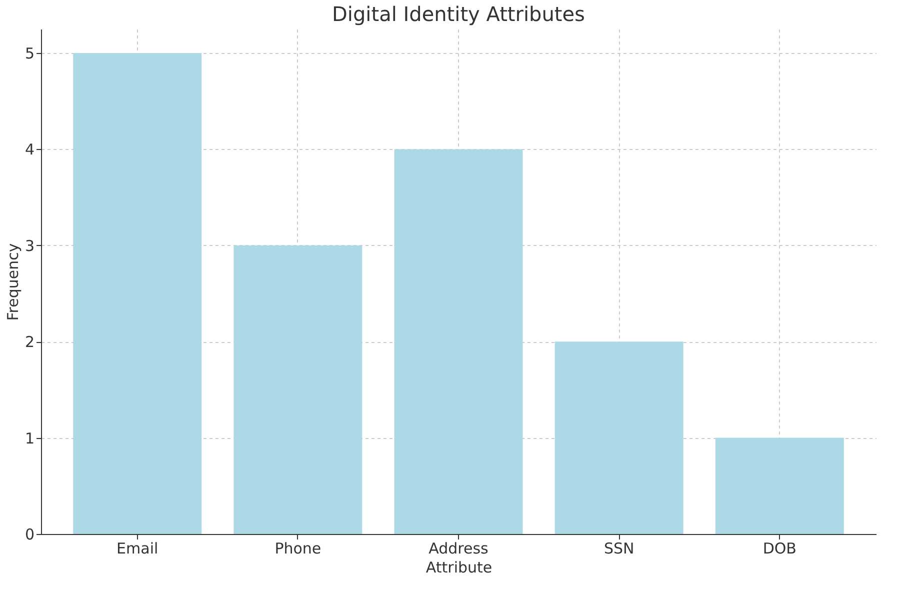 The width and height of the screenshot is (905, 603). Describe the element at coordinates (137, 549) in the screenshot. I see `x-tick-label: Email` at that location.